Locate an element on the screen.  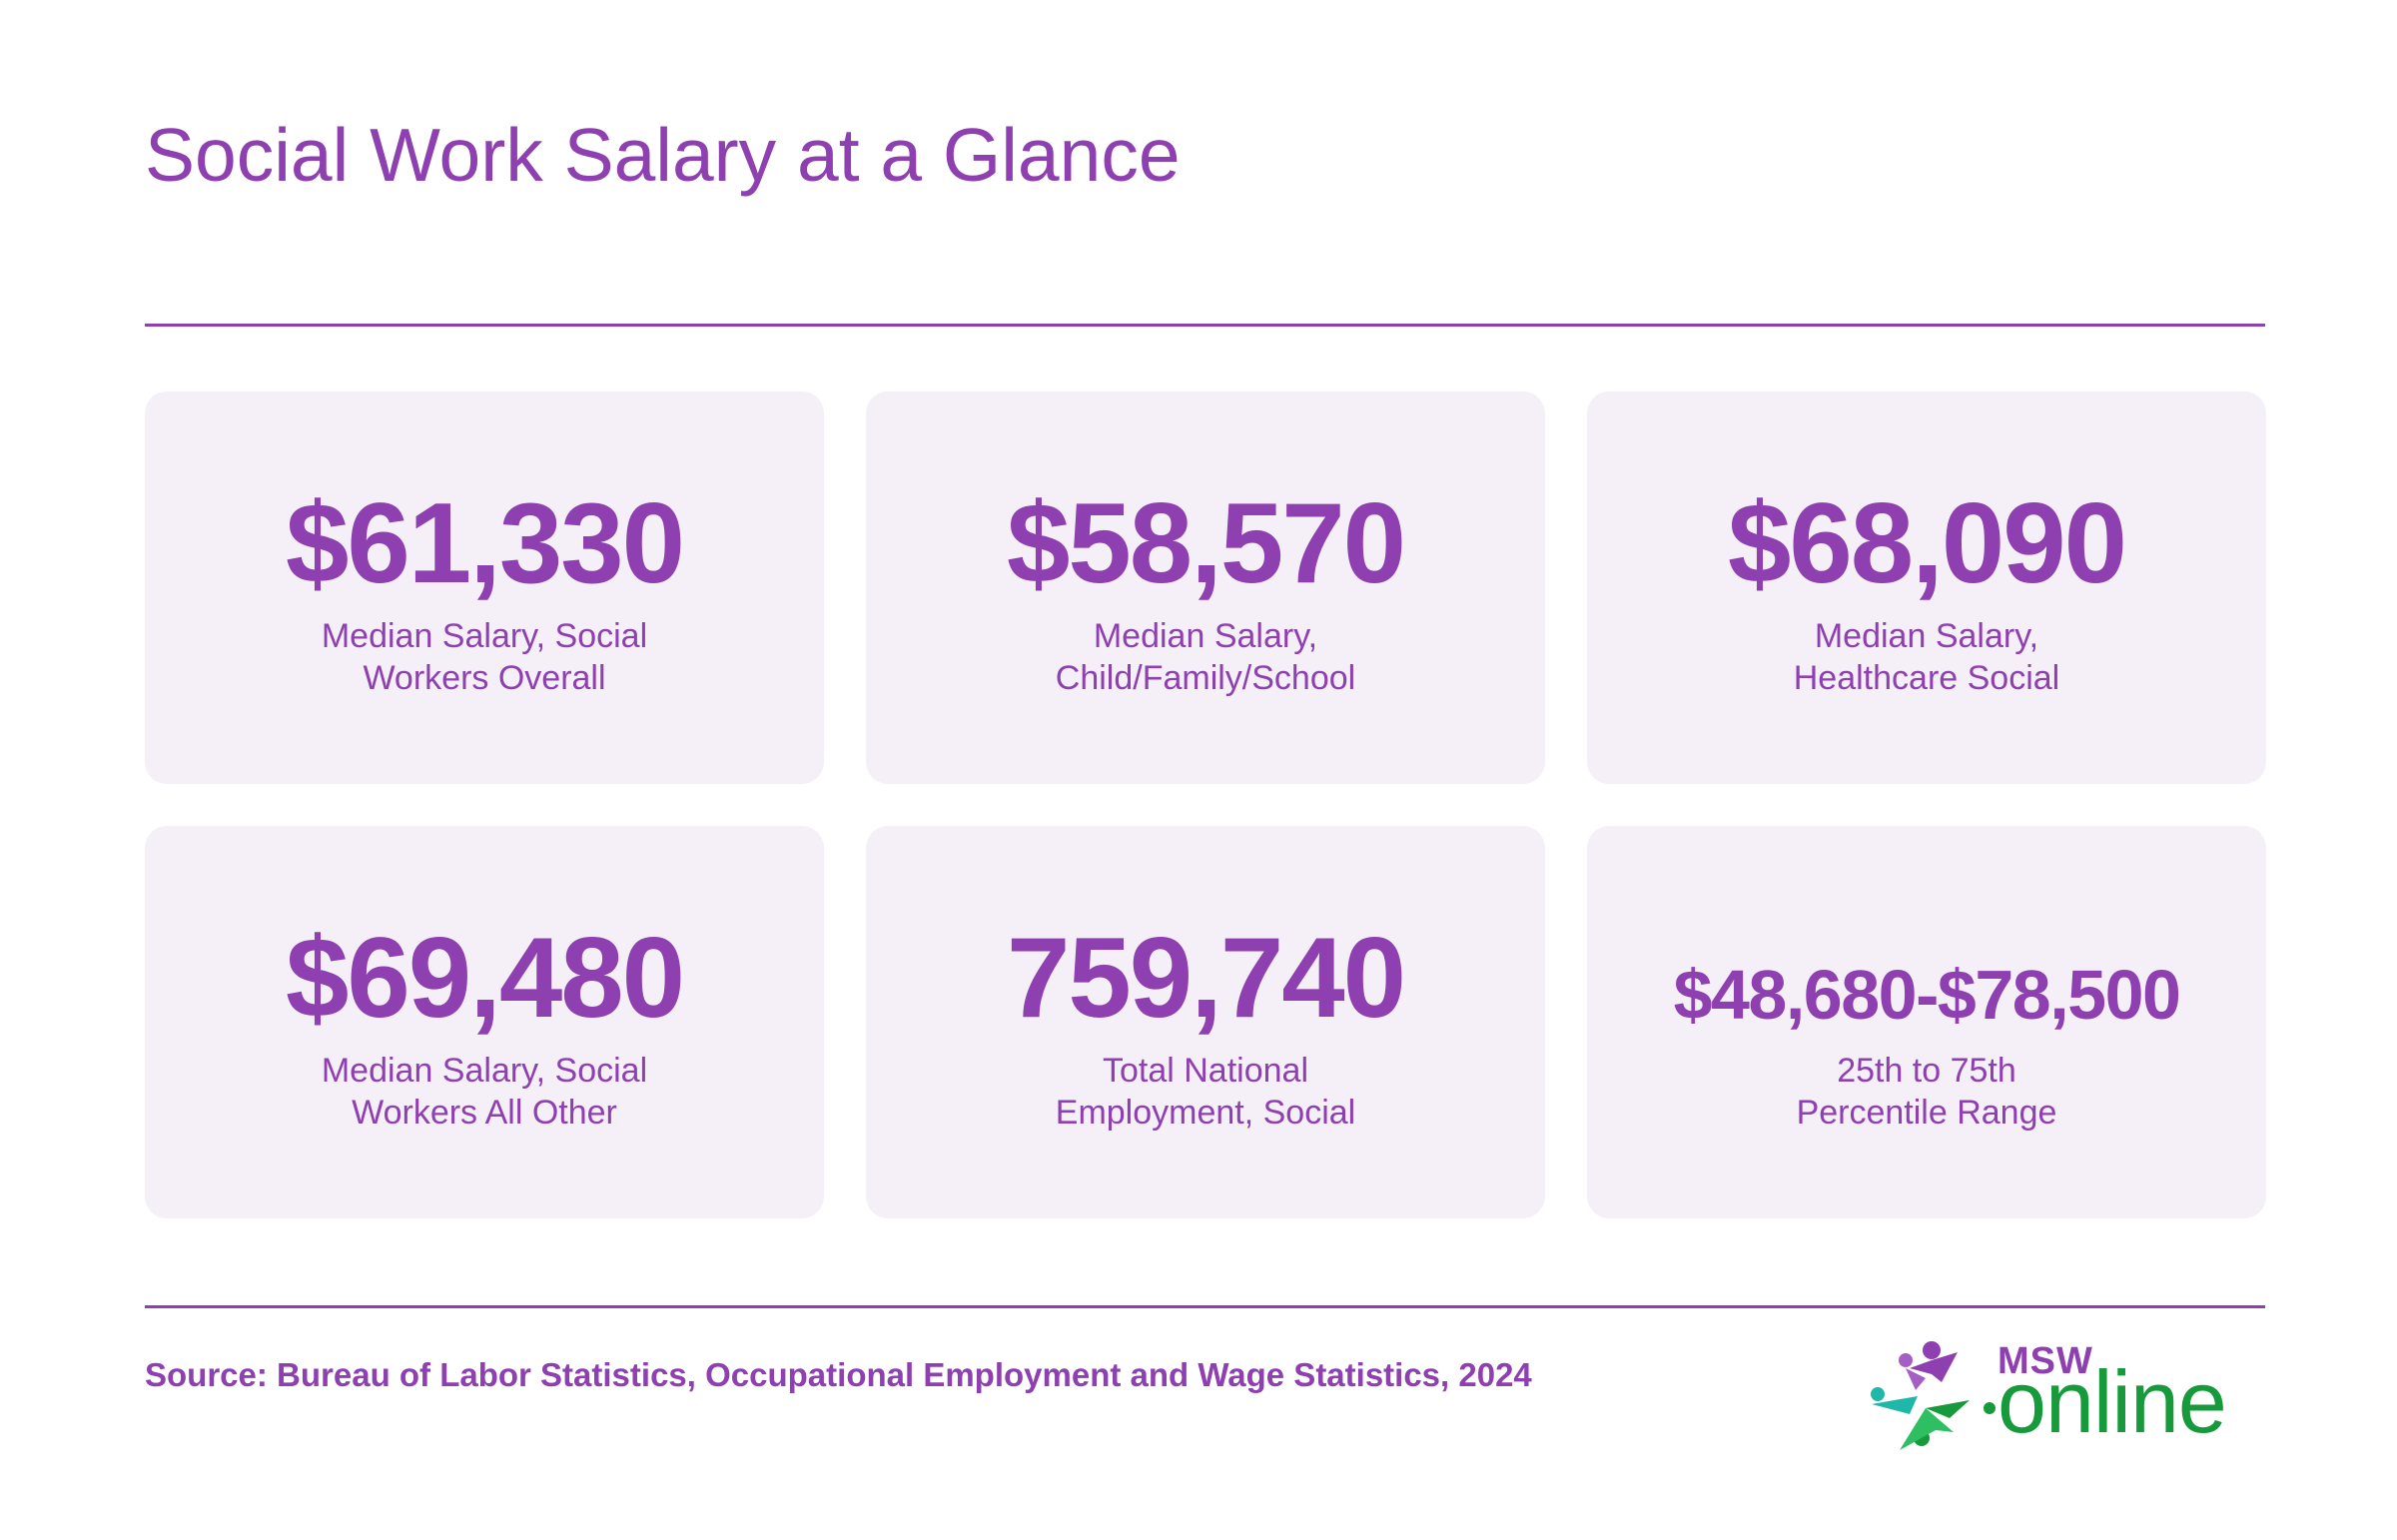
stat-label-line: Percentile Range is located at coordinates (1926, 1113).